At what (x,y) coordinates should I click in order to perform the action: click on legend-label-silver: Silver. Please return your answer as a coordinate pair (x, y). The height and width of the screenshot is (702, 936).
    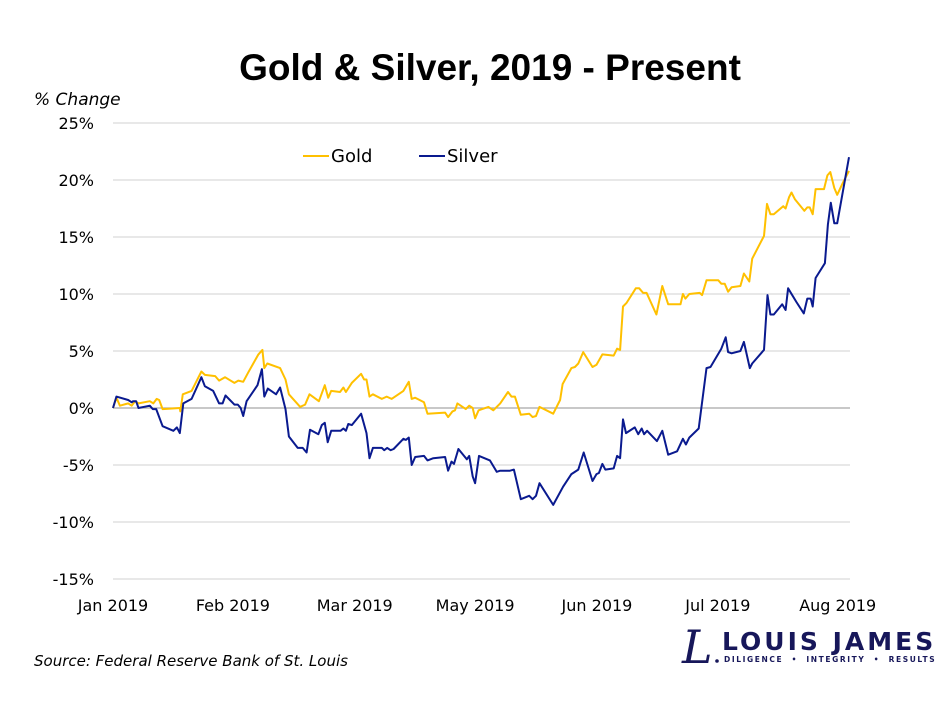
    Looking at the image, I should click on (472, 156).